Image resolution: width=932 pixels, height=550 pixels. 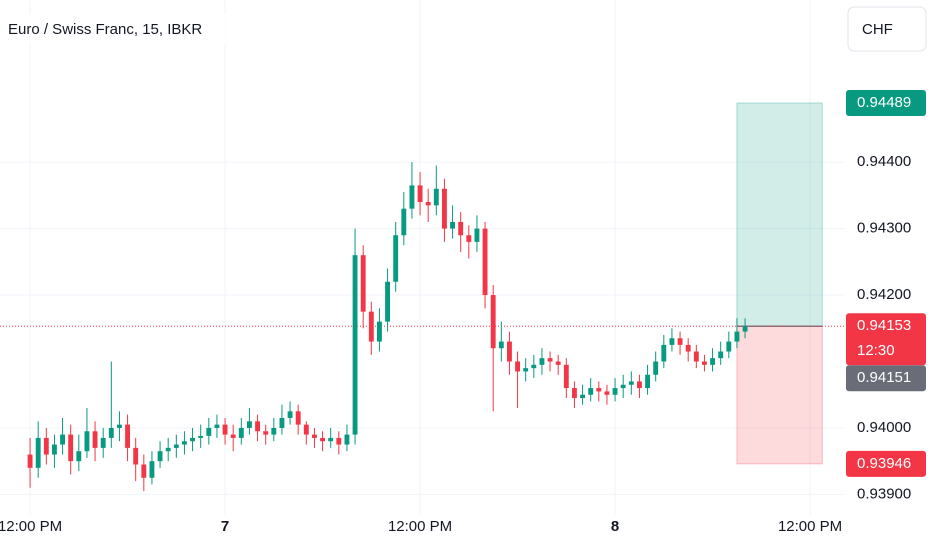 I want to click on title-bg, so click(x=115, y=29).